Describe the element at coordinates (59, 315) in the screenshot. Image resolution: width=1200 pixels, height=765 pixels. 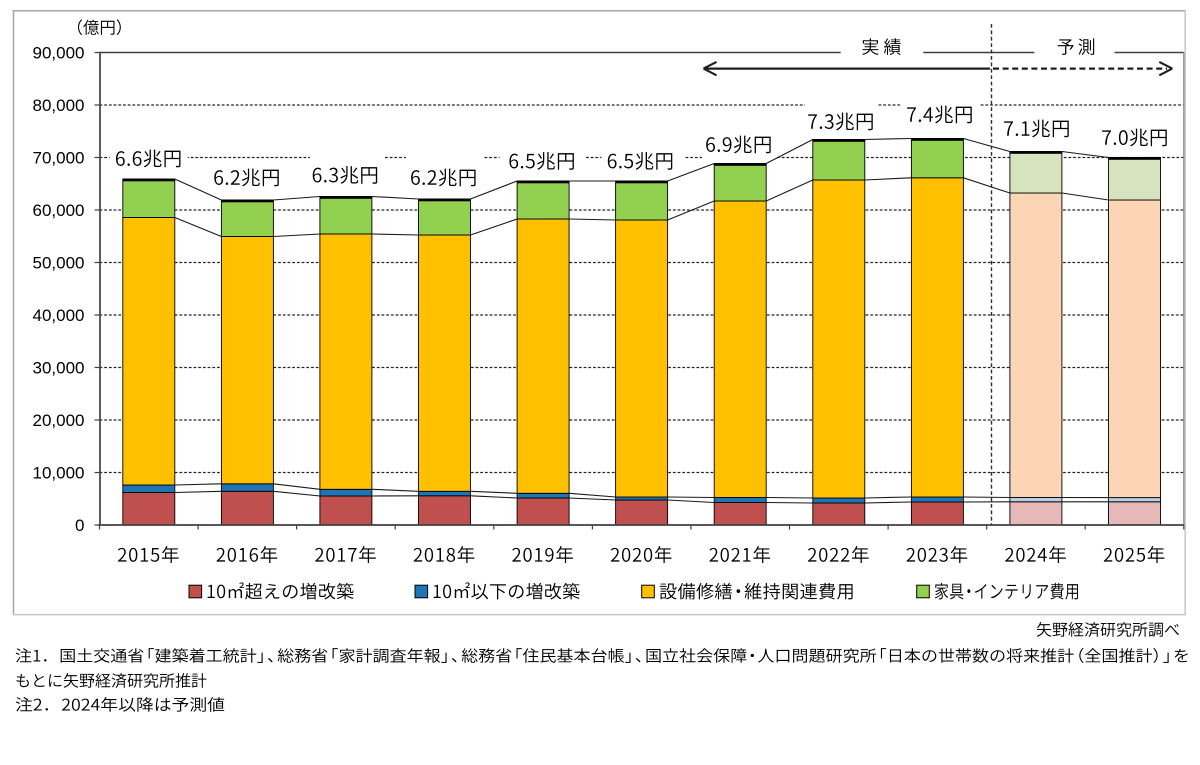
I see `svg-text: 40,000` at that location.